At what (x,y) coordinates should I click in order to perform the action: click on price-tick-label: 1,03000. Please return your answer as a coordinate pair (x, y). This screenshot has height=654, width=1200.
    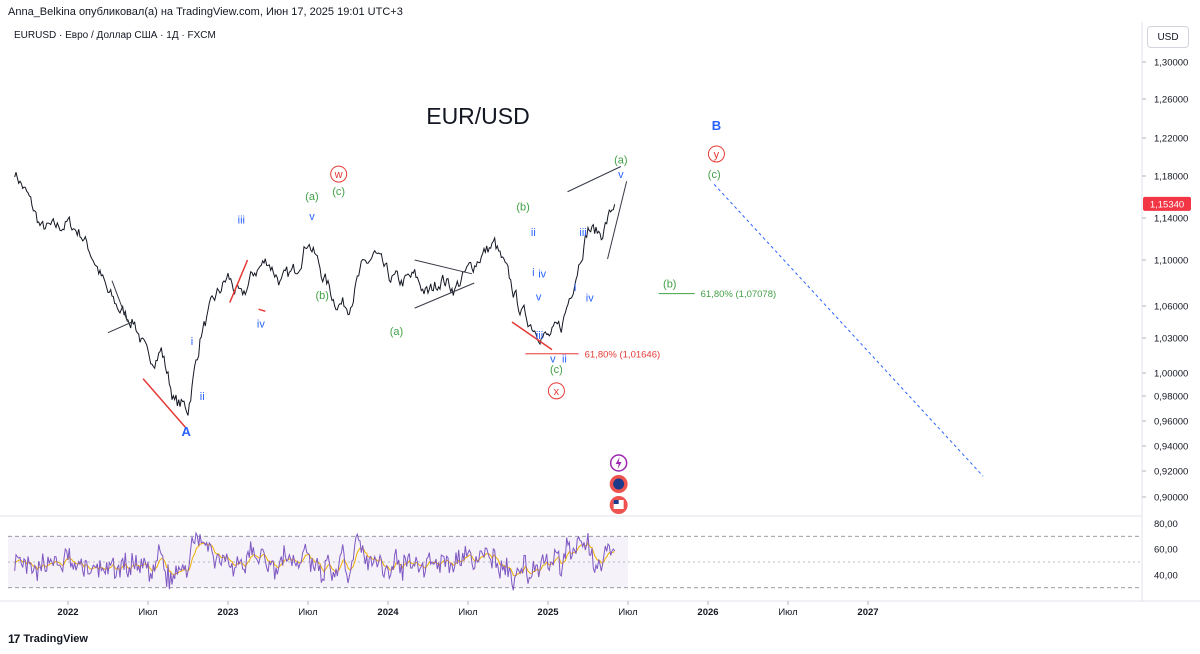
    Looking at the image, I should click on (1171, 339).